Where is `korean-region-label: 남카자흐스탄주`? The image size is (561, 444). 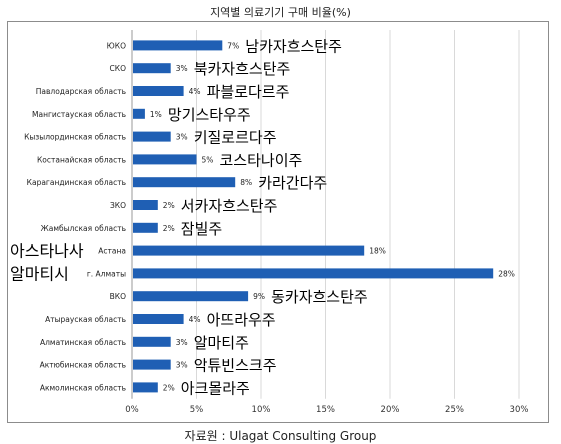
korean-region-label: 남카자흐스탄주 is located at coordinates (293, 46).